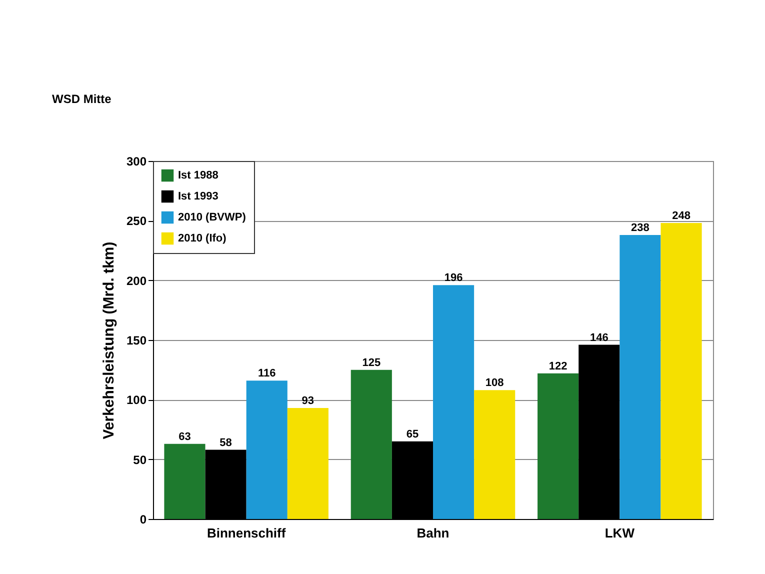  I want to click on data-label: 146, so click(599, 338).